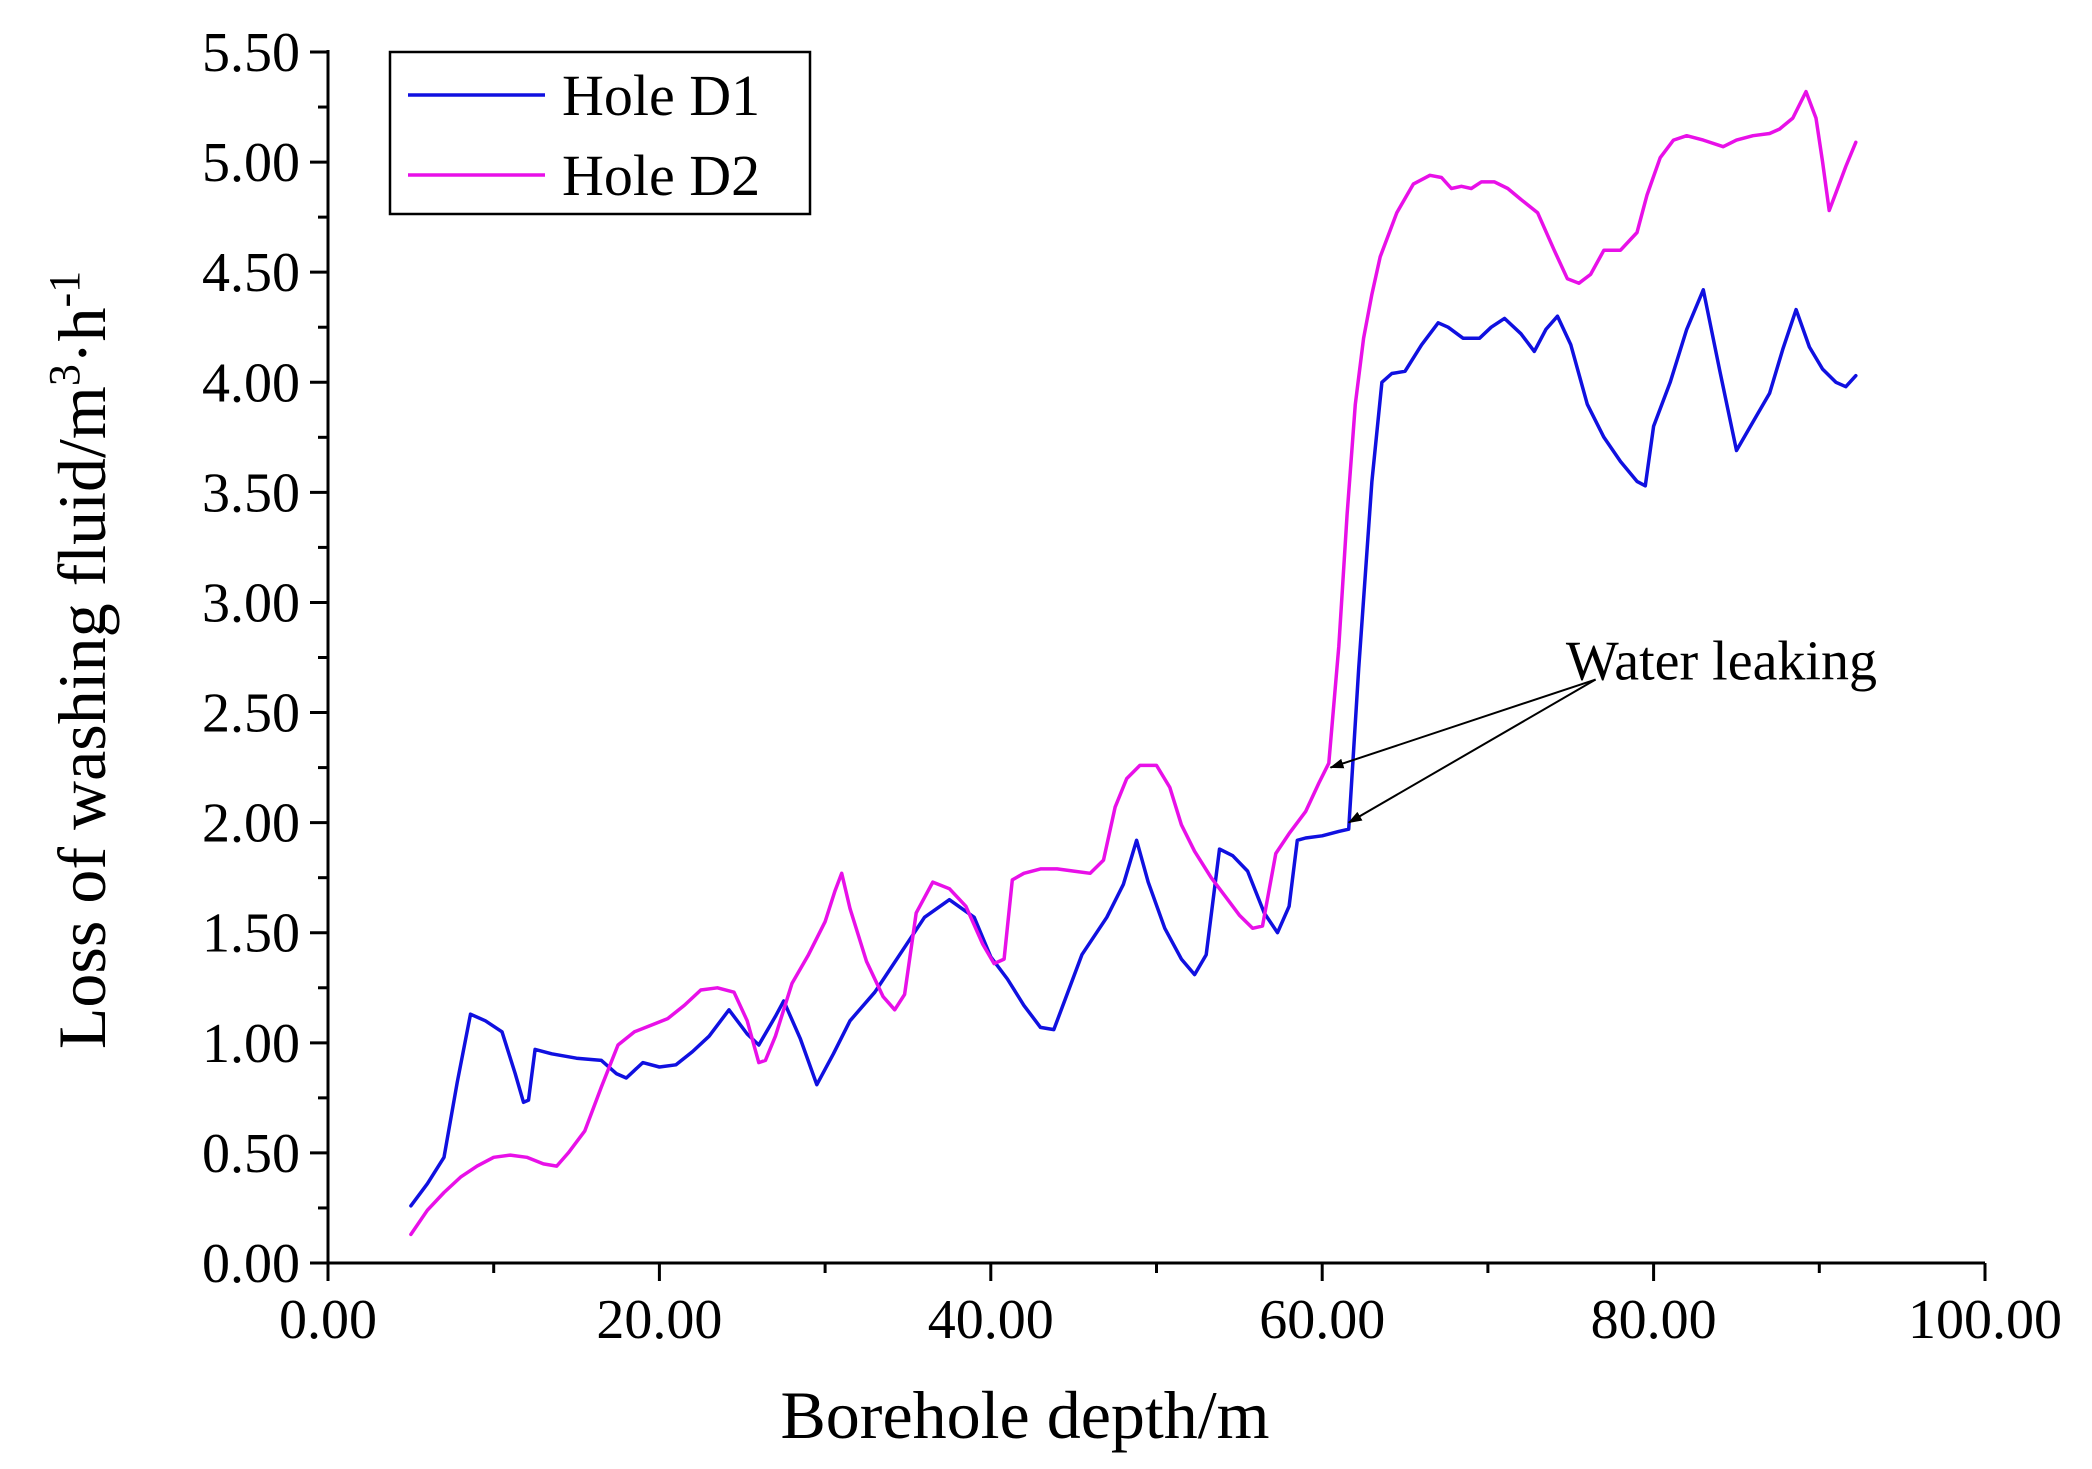 Image resolution: width=2092 pixels, height=1469 pixels. I want to click on annotation-label: Water leaking, so click(1721, 662).